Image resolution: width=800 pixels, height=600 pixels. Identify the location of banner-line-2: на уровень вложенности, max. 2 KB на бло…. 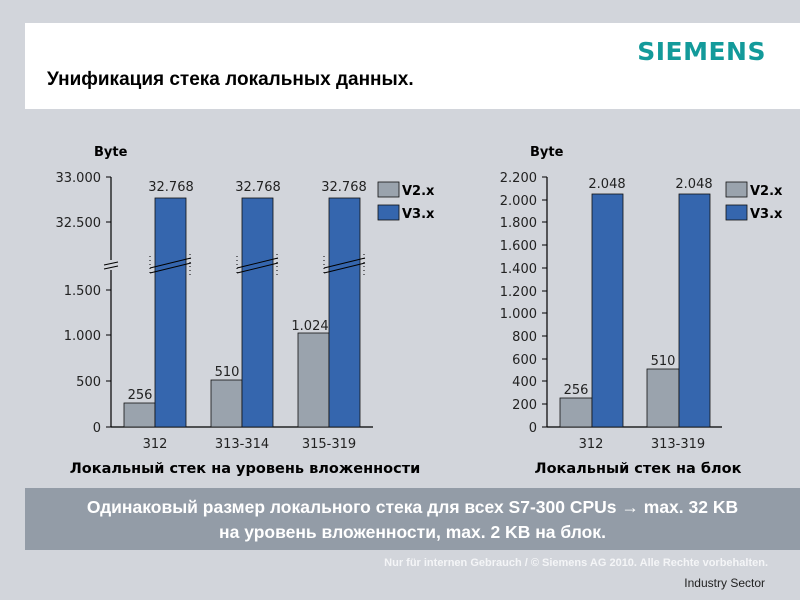
(412, 532).